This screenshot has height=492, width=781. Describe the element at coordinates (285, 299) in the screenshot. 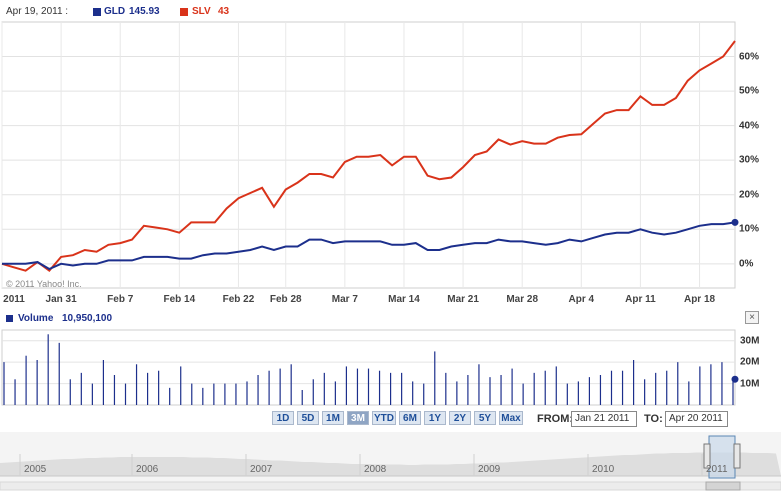

I see `x-tick-label: Feb 28` at that location.